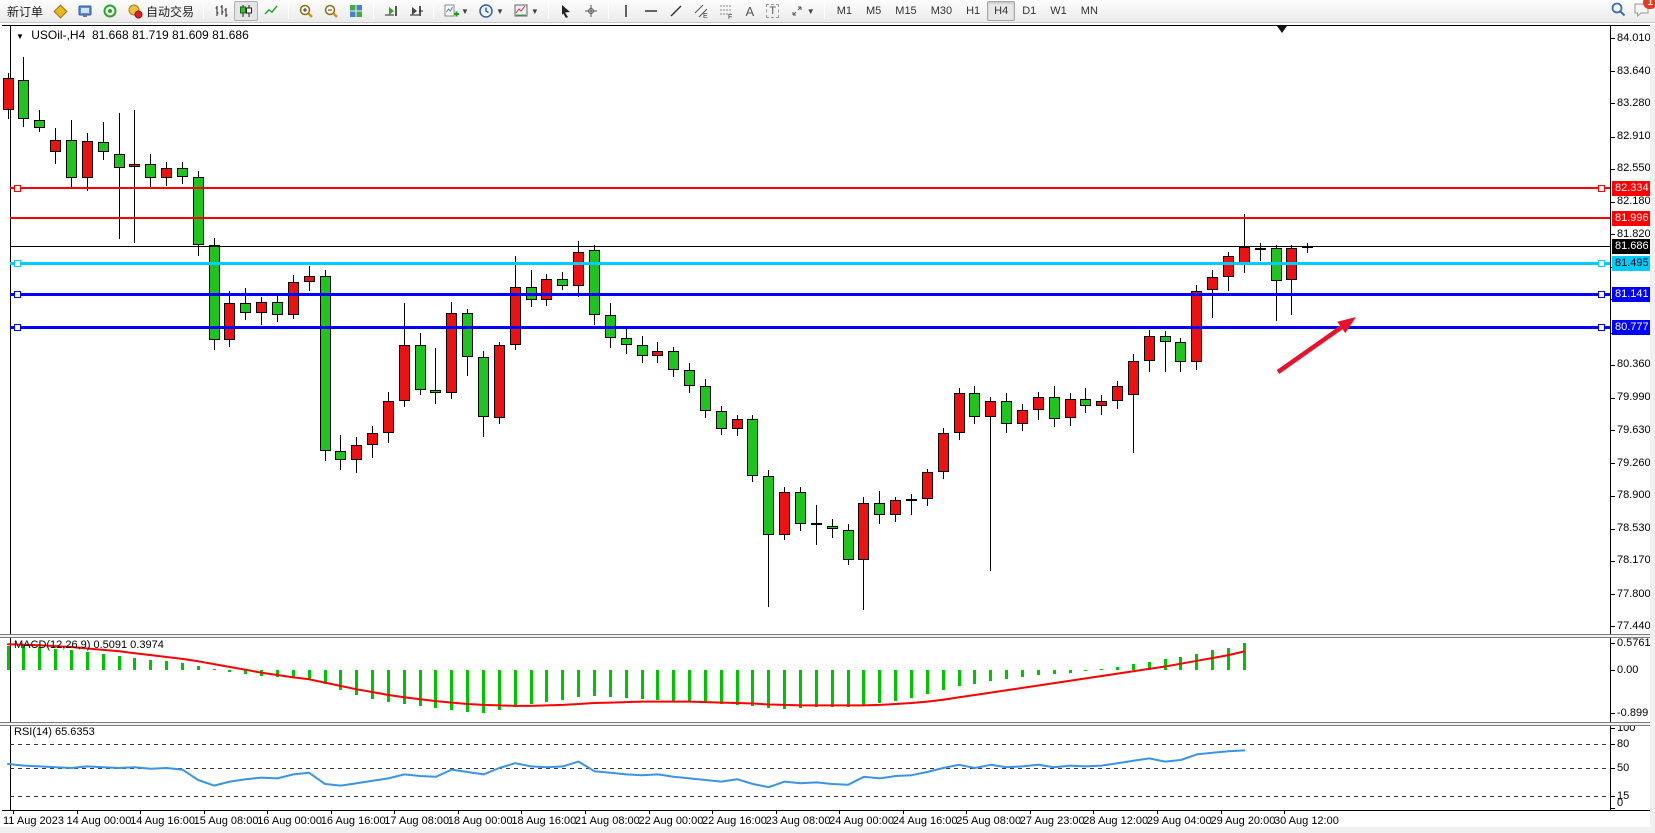 The image size is (1655, 833). I want to click on timeframe-button-M1: M1, so click(844, 11).